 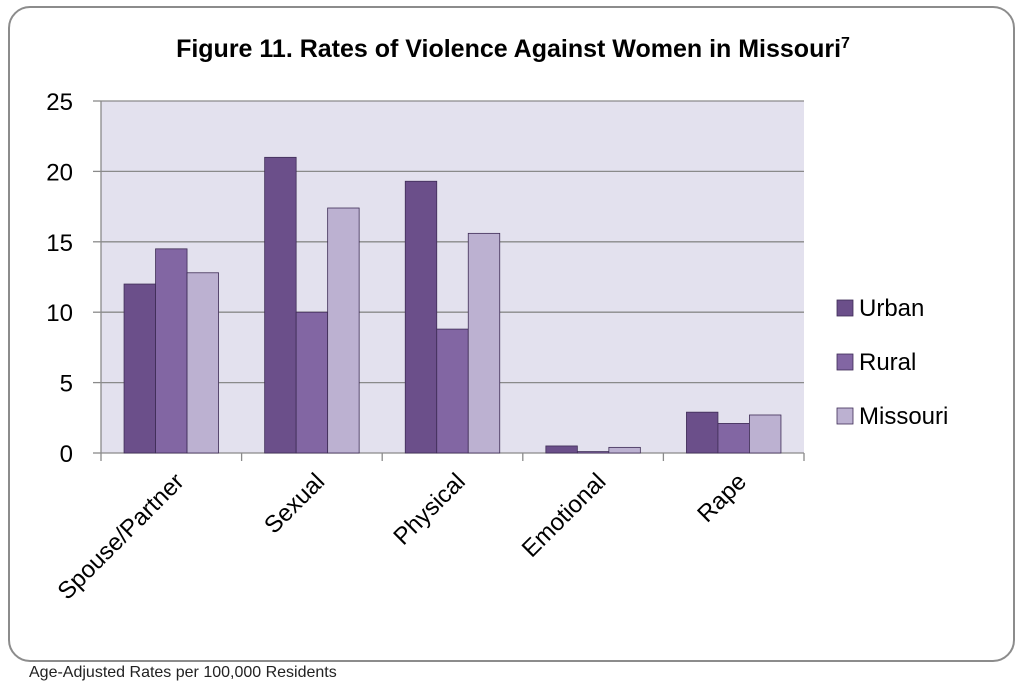 What do you see at coordinates (59, 102) in the screenshot?
I see `y-tick-label: 25` at bounding box center [59, 102].